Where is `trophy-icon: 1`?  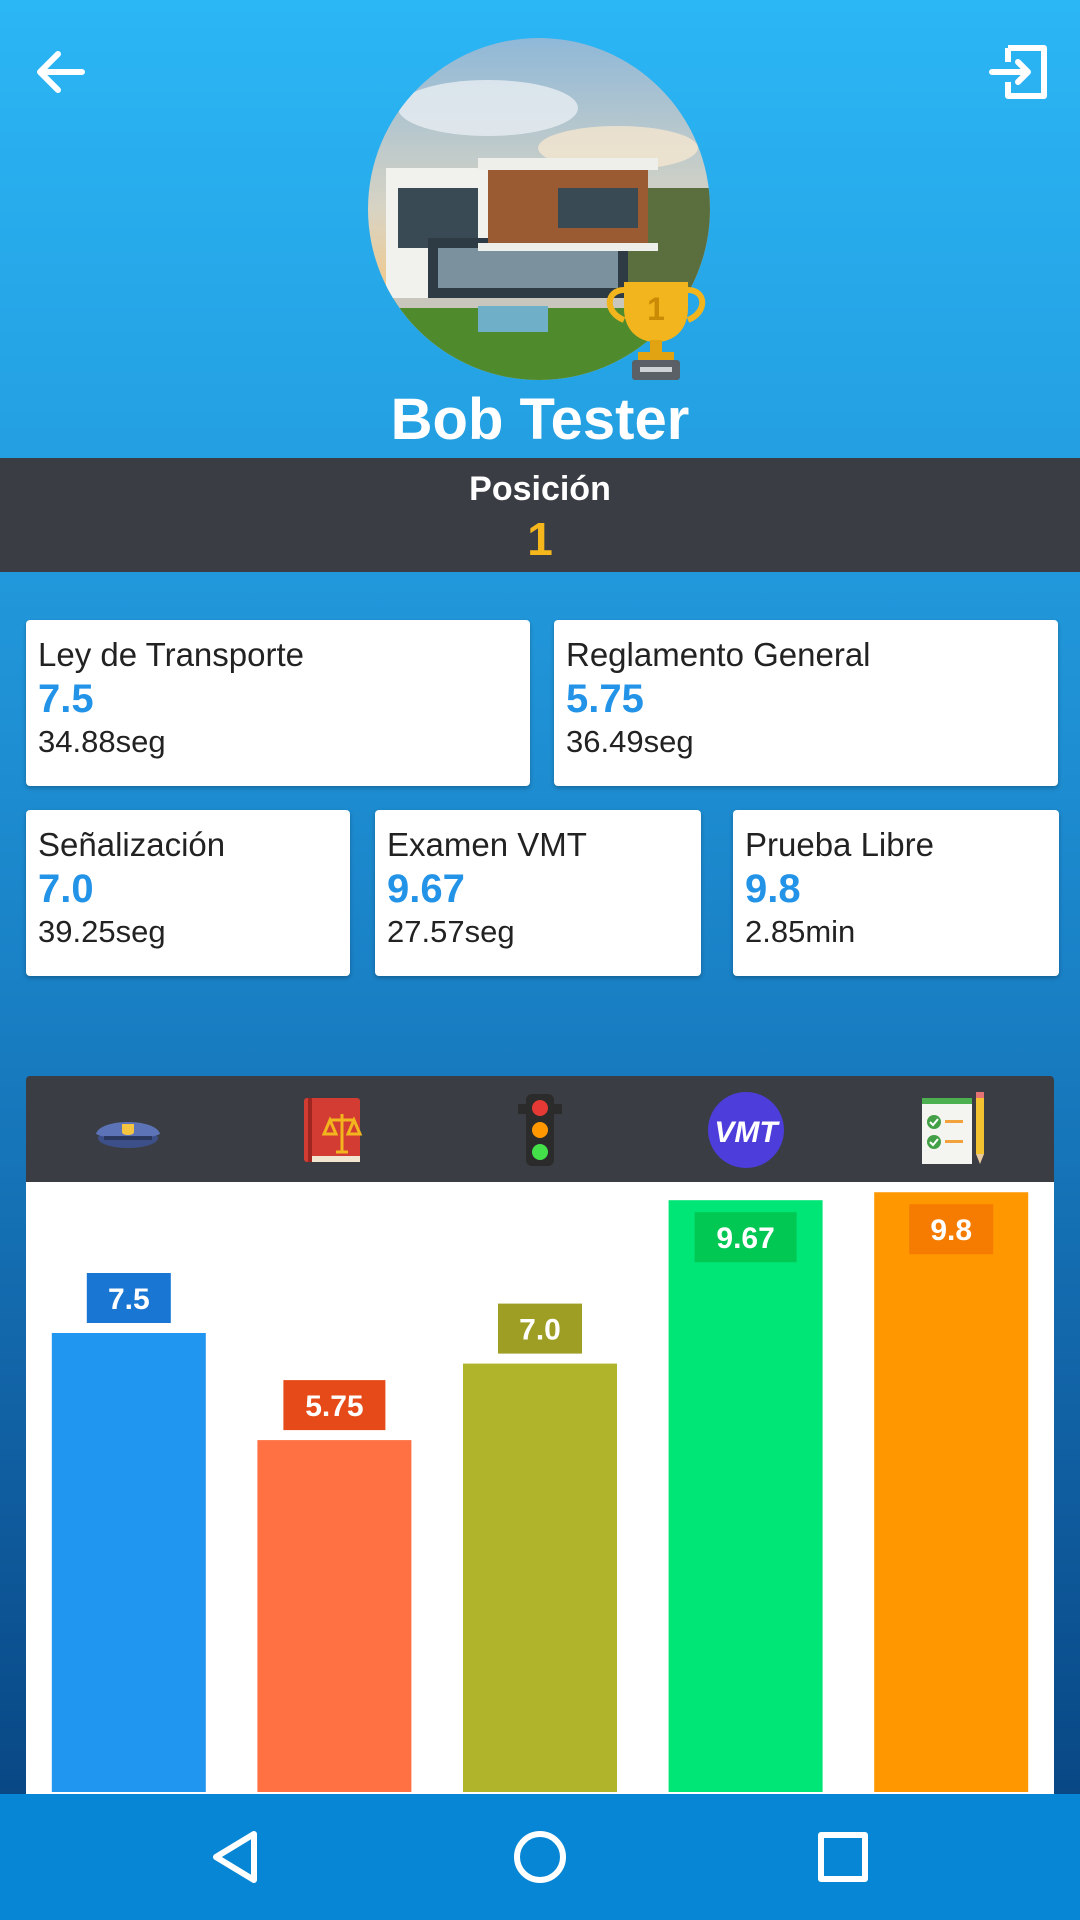
trophy-icon: 1 is located at coordinates (656, 326).